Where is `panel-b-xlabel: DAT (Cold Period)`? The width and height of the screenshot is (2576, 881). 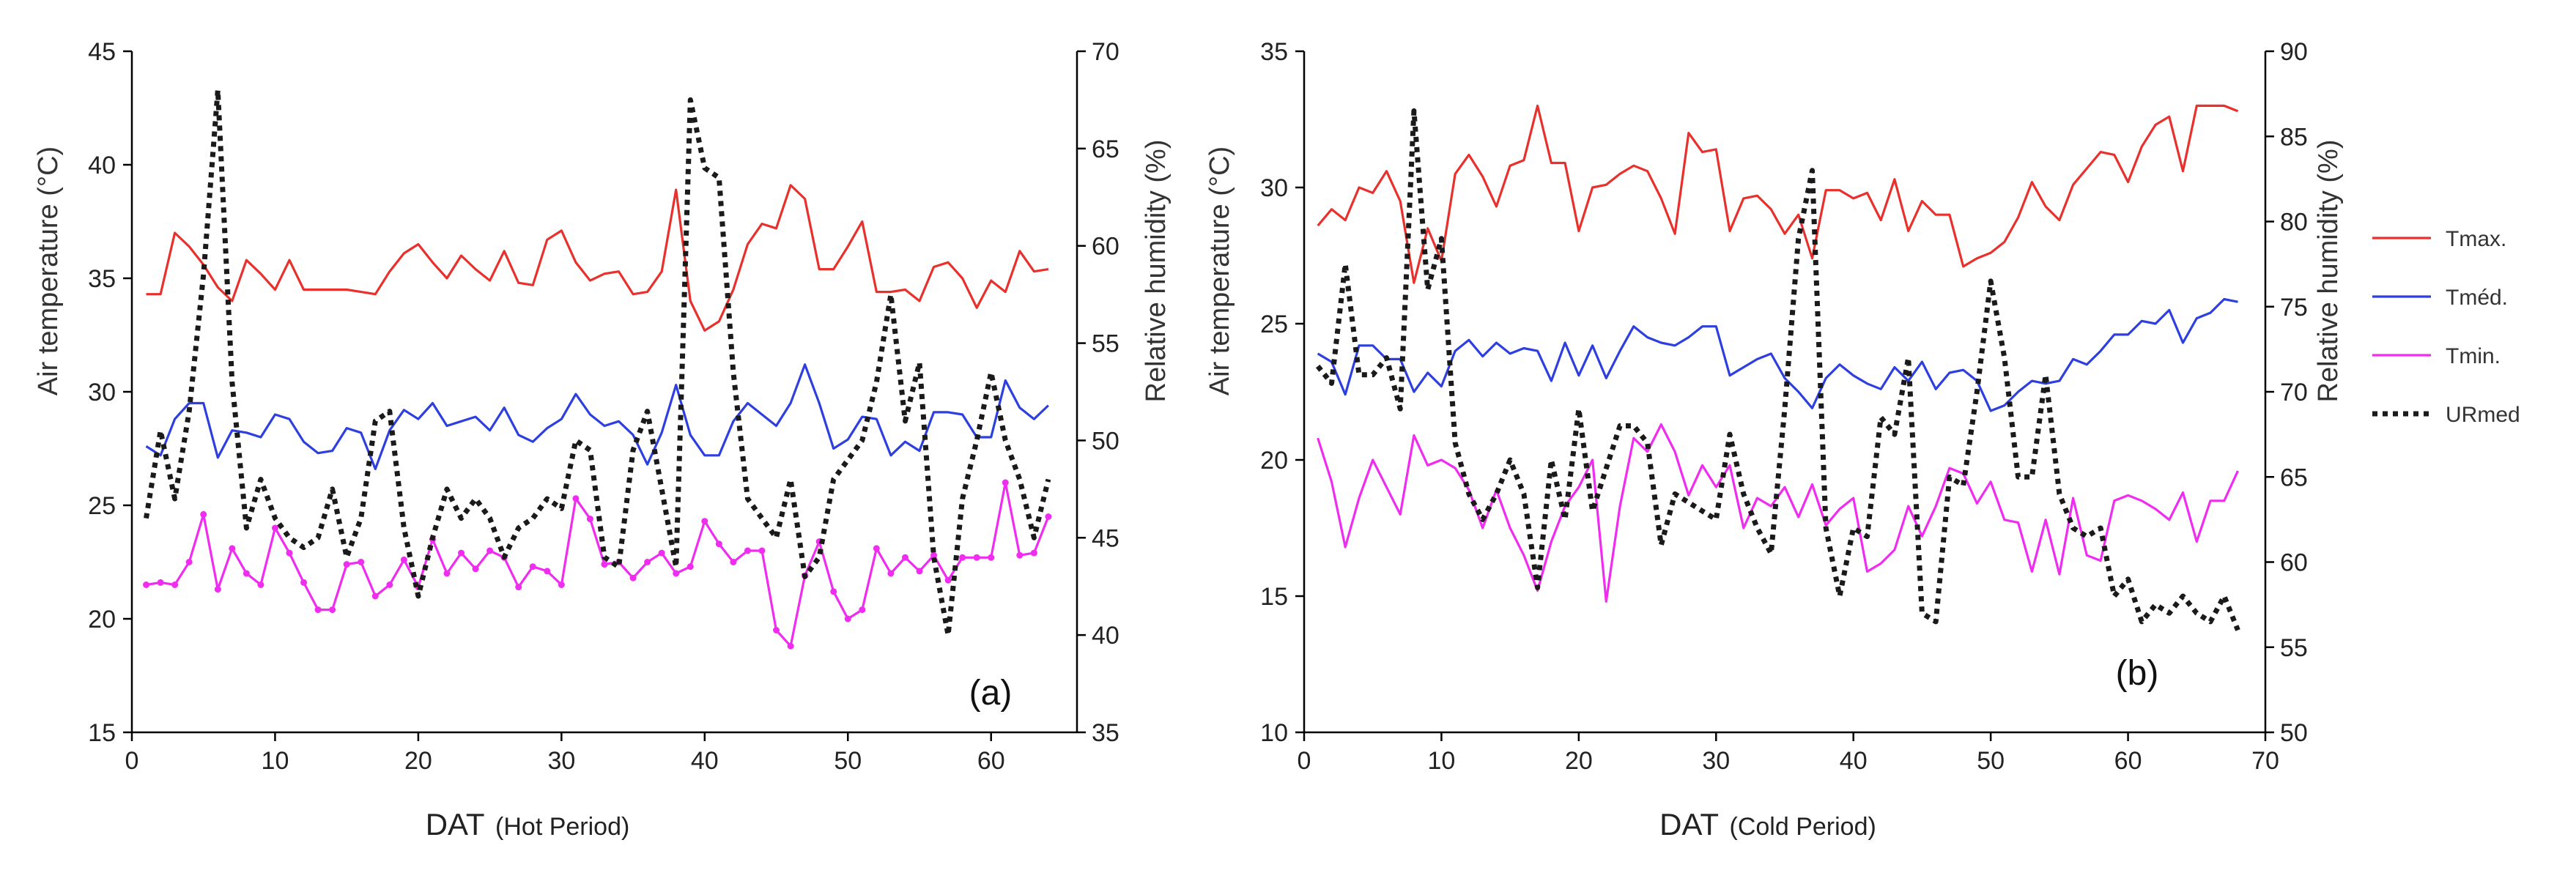
panel-b-xlabel: DAT (Cold Period) is located at coordinates (1767, 824).